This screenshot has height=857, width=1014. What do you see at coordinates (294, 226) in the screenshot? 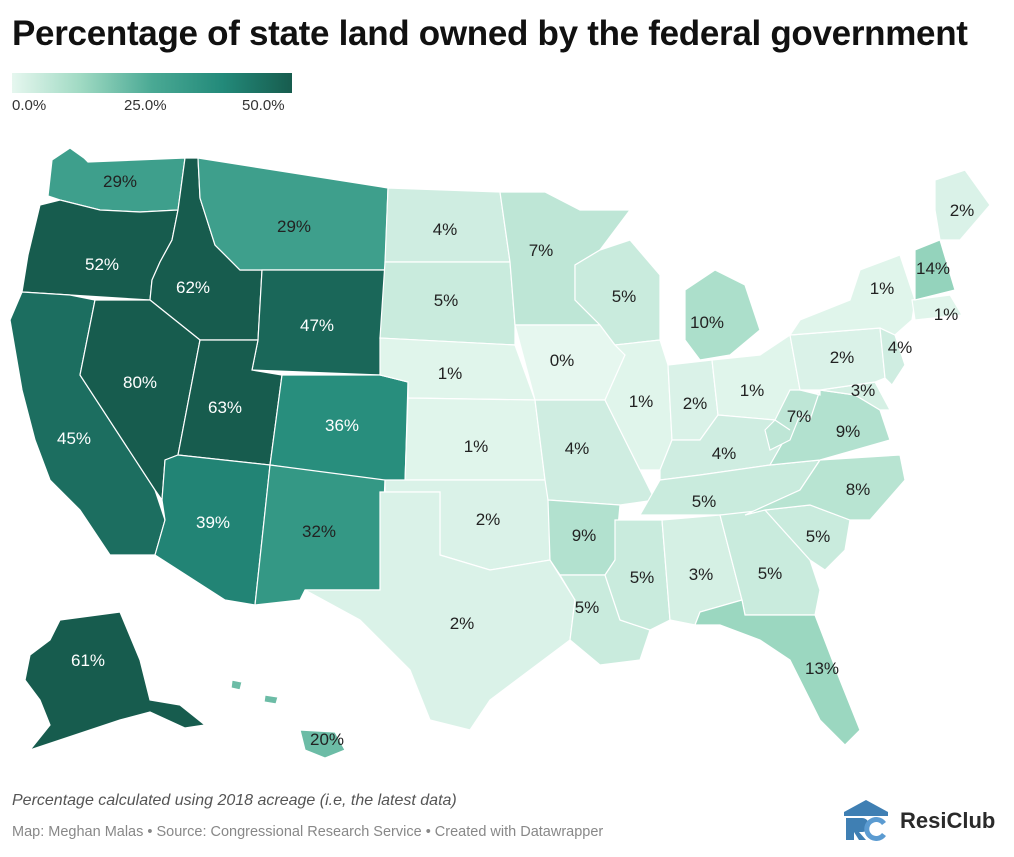
I see `state-label-montana: 29%` at bounding box center [294, 226].